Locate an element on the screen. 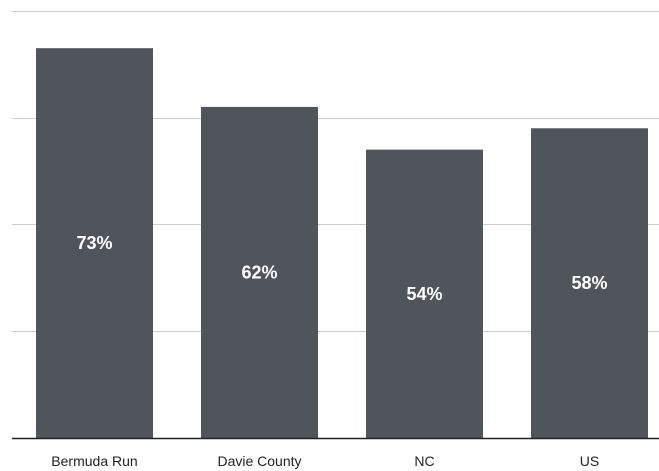  bar-value-label: 58% is located at coordinates (589, 283).